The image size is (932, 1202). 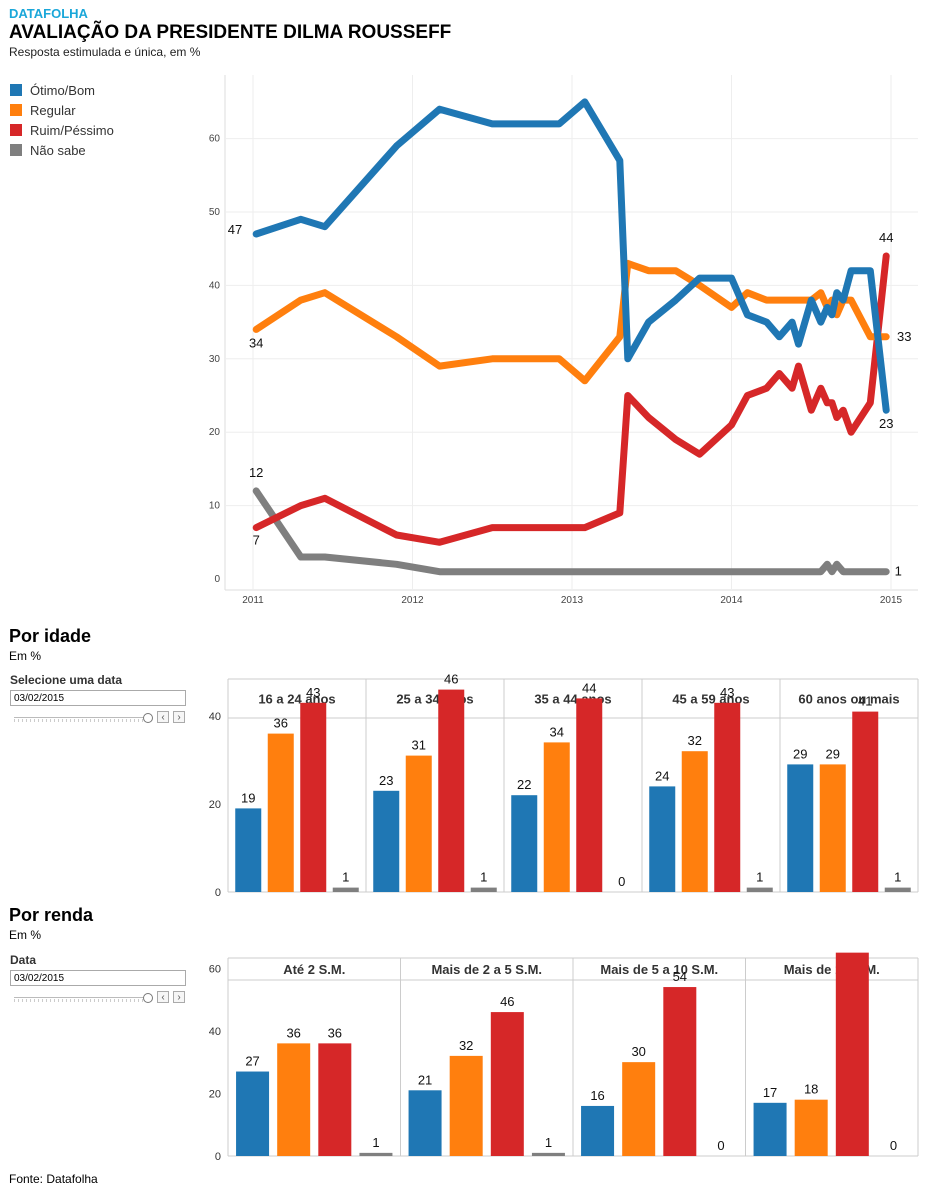 I want to click on bar-value-label: 32, so click(x=466, y=1045).